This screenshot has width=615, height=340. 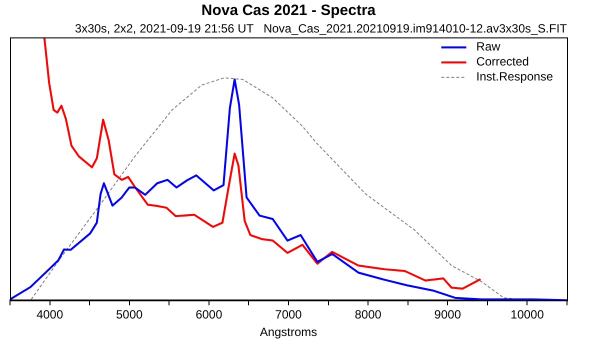 I want to click on x-tick-label: 6000, so click(x=209, y=315).